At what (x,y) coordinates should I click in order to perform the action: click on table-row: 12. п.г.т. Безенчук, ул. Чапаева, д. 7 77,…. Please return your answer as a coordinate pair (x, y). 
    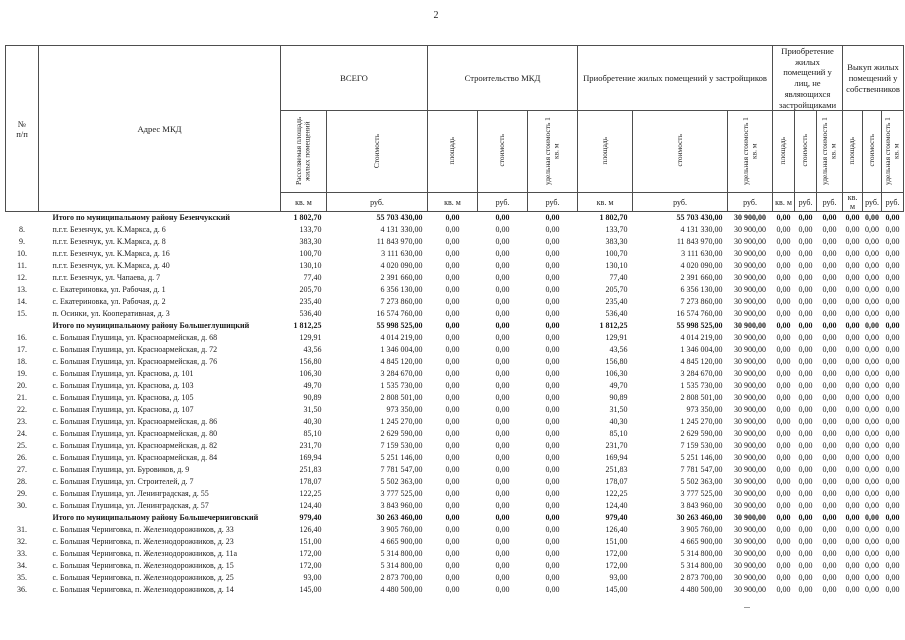
    Looking at the image, I should click on (455, 278).